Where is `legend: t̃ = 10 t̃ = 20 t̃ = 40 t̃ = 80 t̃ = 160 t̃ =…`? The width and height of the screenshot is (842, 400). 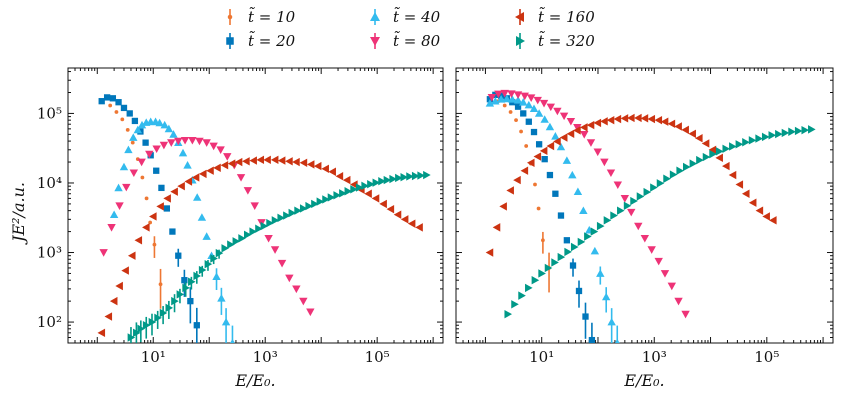 legend: t̃ = 10 t̃ = 20 t̃ = 40 t̃ = 80 t̃ = 160 t̃ =… is located at coordinates (410, 28).